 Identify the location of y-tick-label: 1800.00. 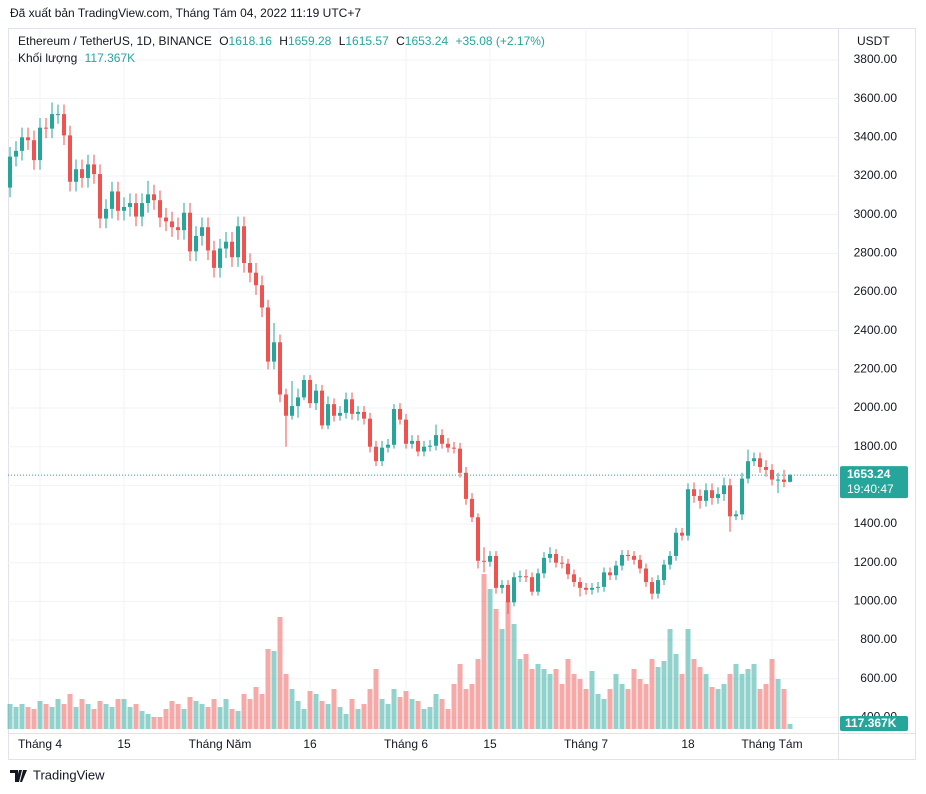
(876, 446).